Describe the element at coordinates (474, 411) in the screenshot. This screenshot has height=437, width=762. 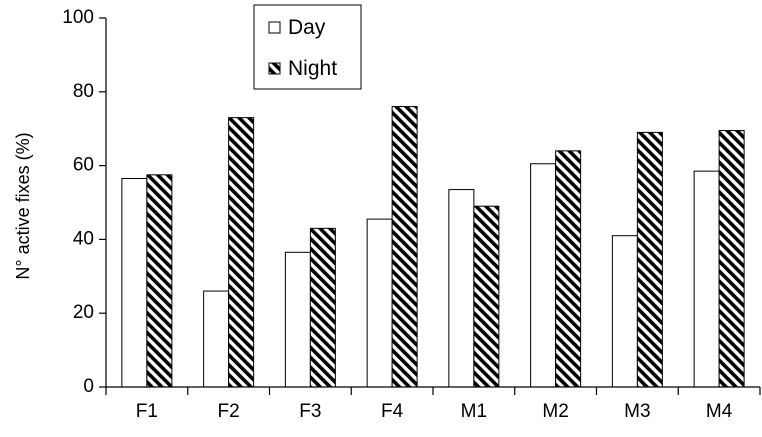
I see `x-category-label: M1` at that location.